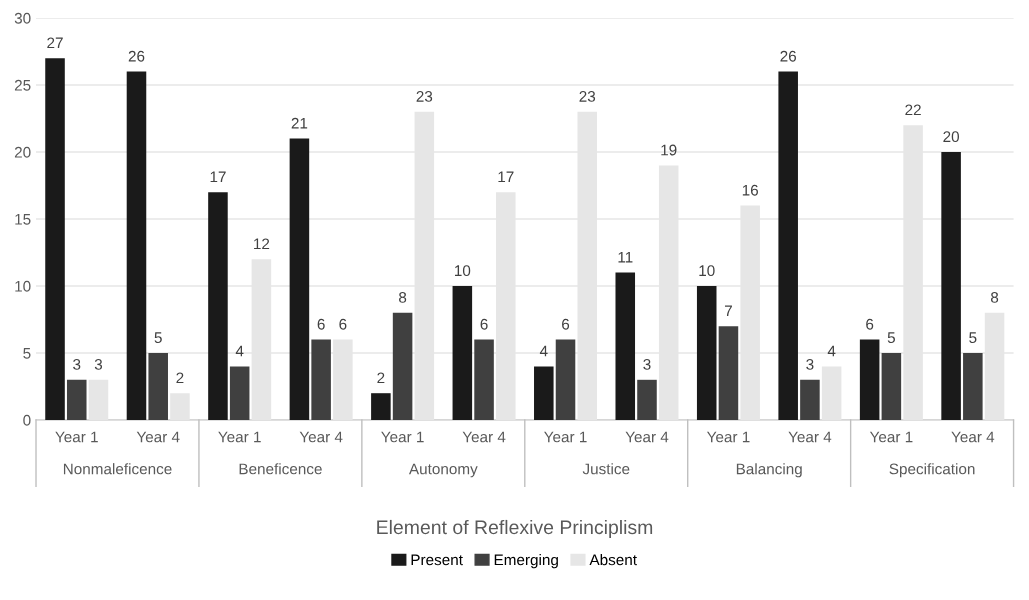 The height and width of the screenshot is (600, 1029). I want to click on x-axis-title: Element of Reflexive Principlism, so click(515, 529).